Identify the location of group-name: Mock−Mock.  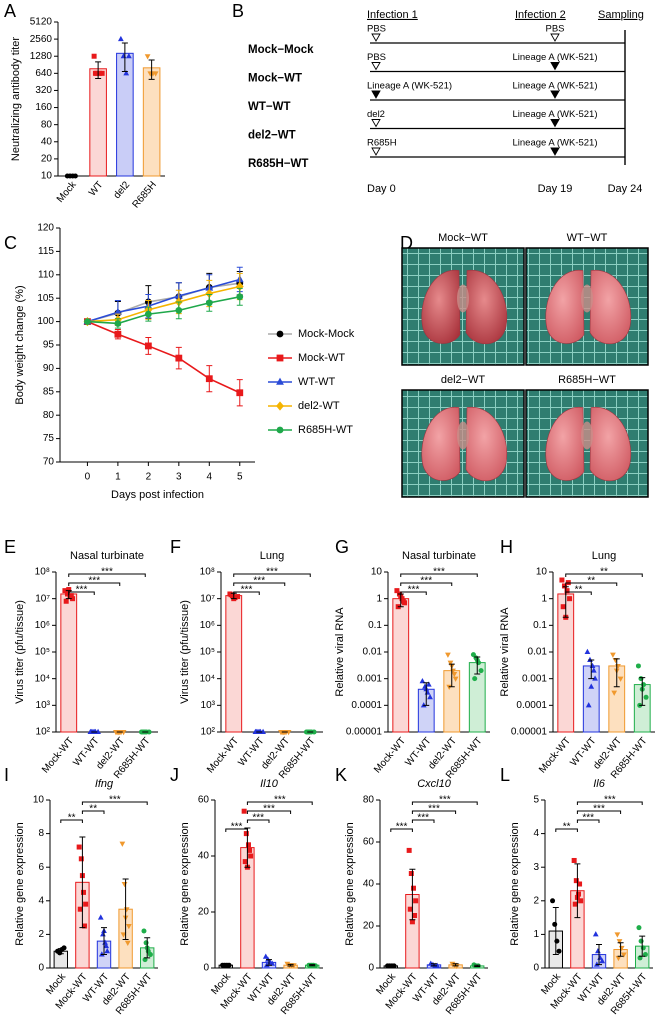
(281, 50).